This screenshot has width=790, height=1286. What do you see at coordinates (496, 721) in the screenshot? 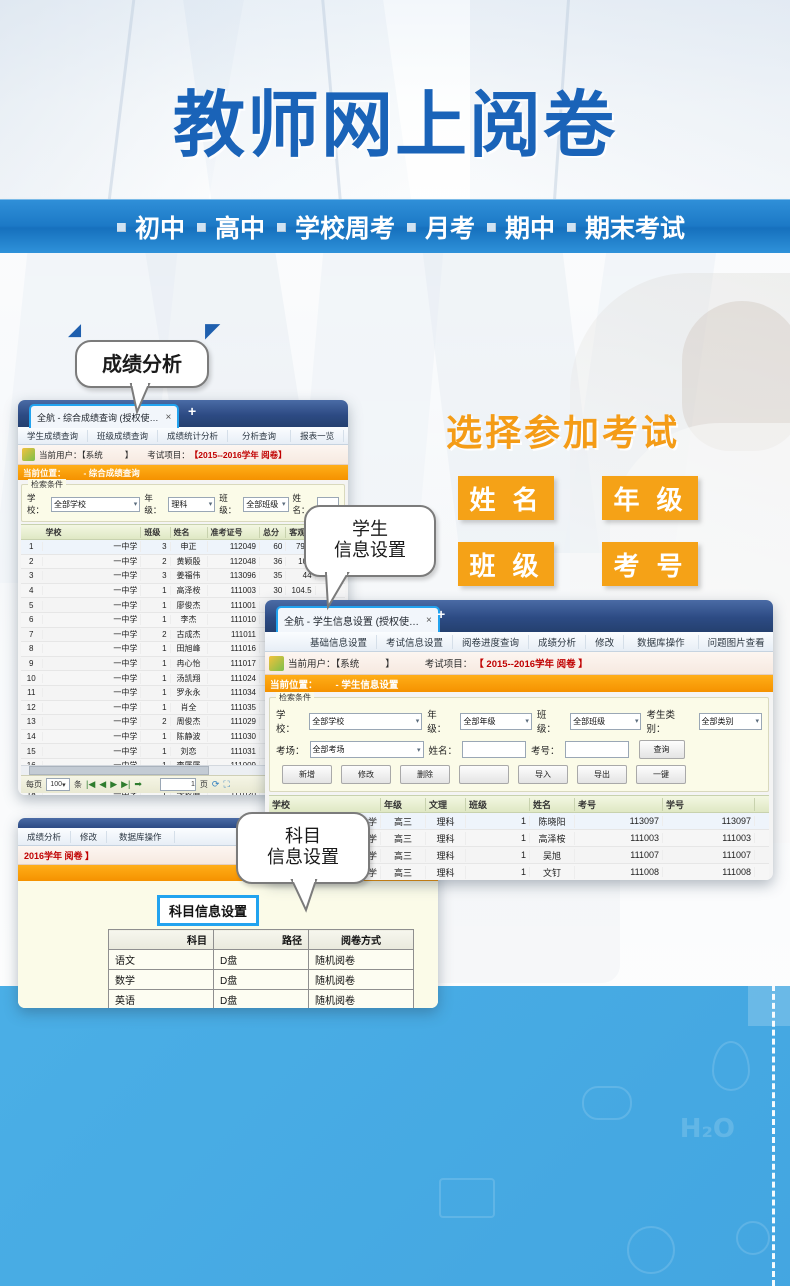
I see `filter-select-grade: 全部年级 ▾` at bounding box center [496, 721].